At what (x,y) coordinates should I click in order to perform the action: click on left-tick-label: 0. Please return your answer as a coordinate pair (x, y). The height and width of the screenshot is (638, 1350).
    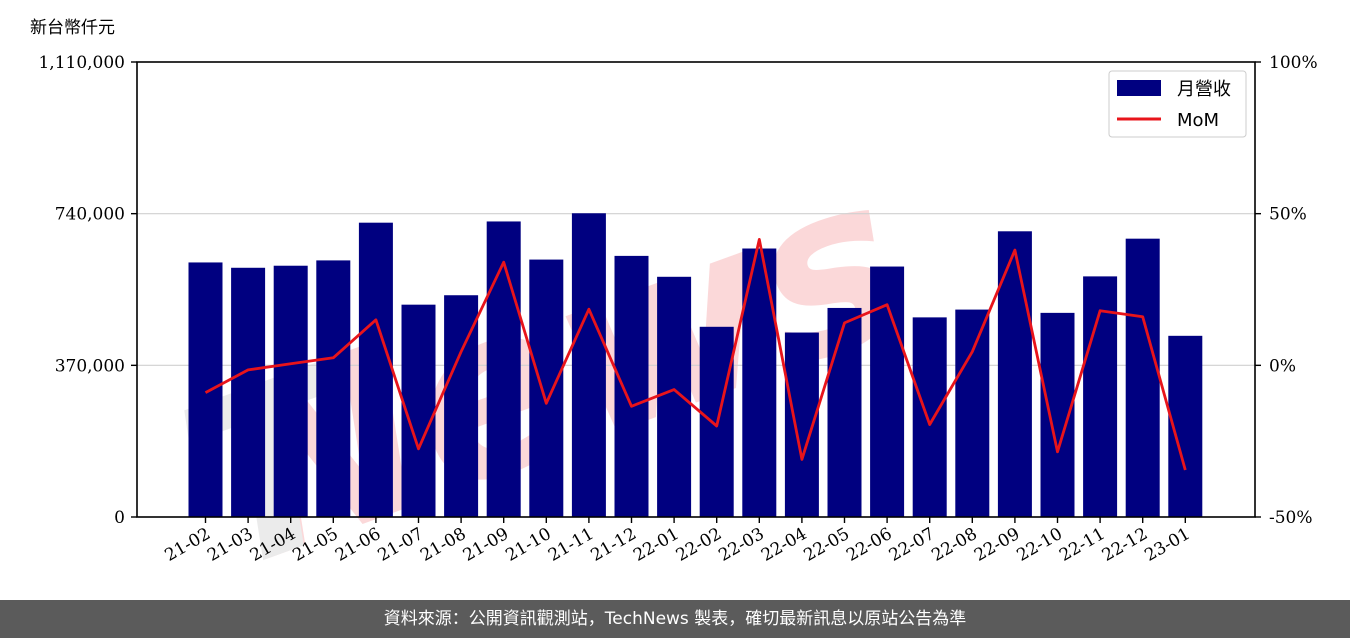
    Looking at the image, I should click on (119, 518).